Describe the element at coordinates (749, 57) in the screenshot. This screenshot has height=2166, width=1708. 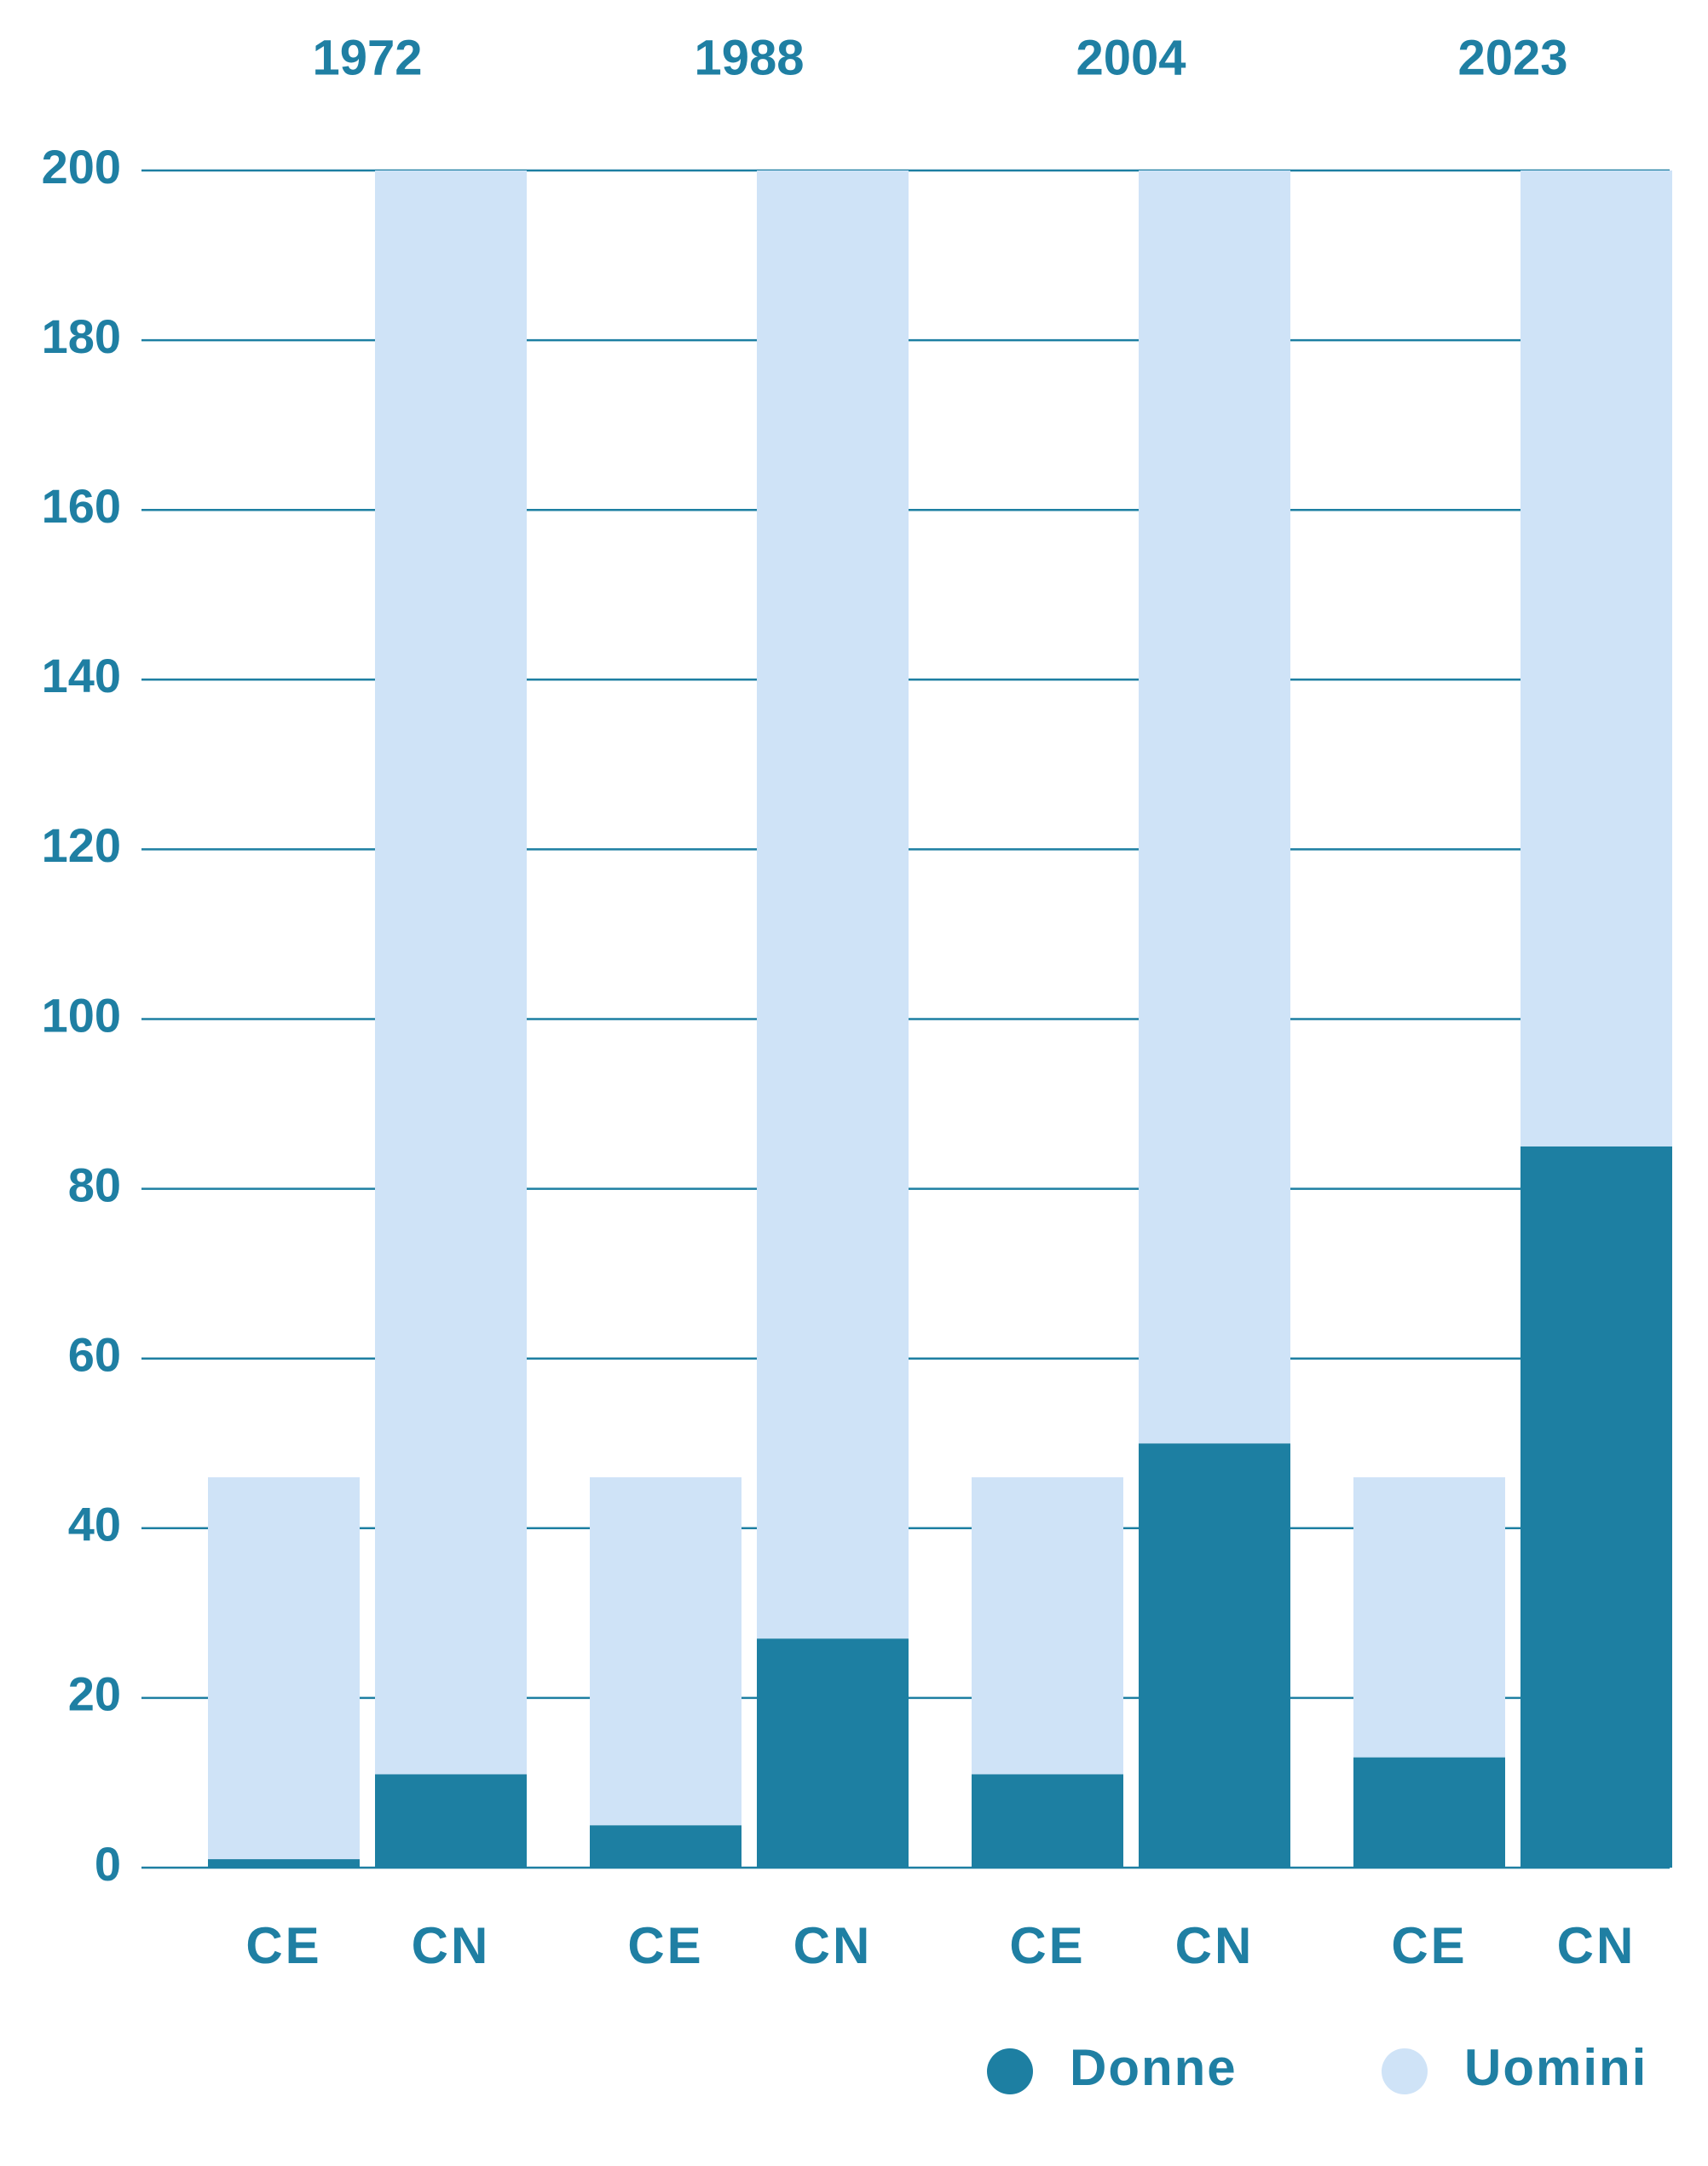
I see `group-label: 1988` at that location.